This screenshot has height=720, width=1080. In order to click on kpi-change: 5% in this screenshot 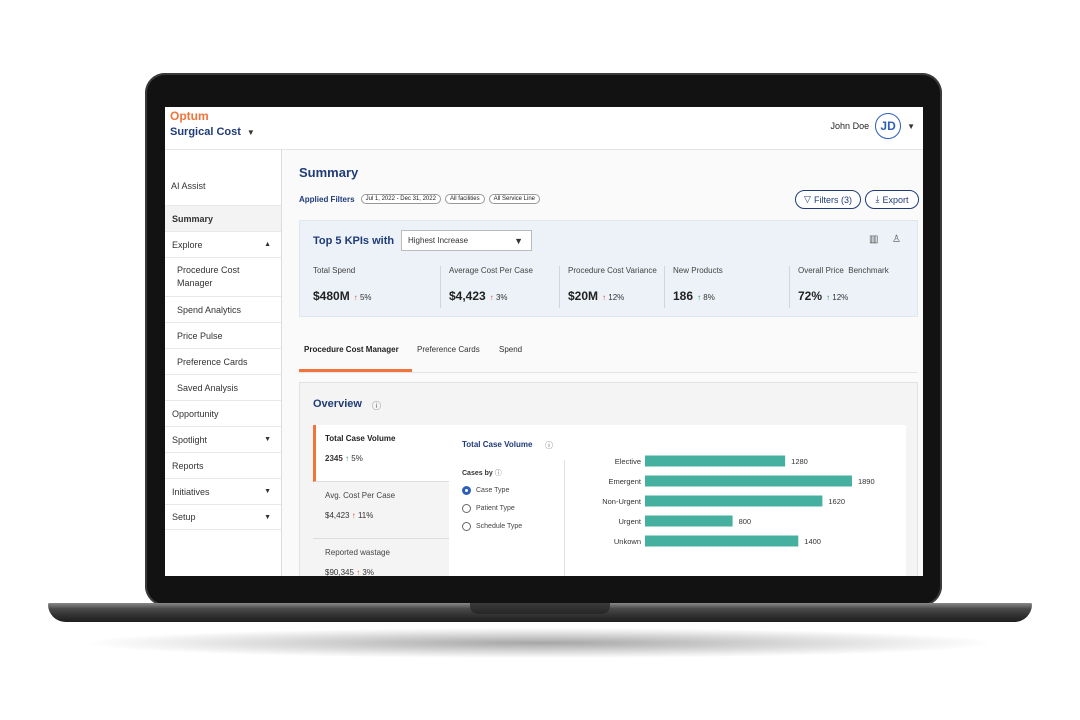, I will do `click(365, 297)`.